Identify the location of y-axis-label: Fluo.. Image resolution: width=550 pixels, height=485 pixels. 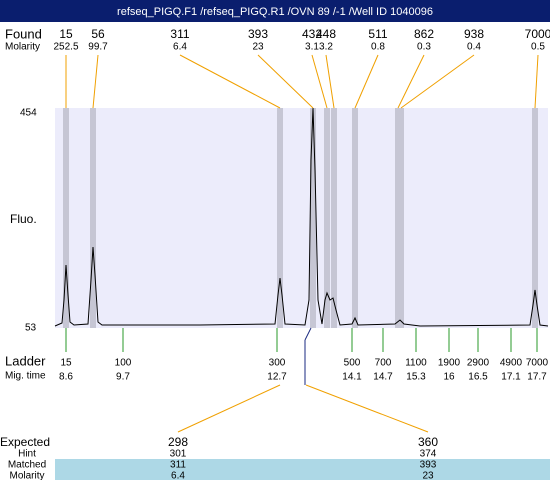
(23, 219).